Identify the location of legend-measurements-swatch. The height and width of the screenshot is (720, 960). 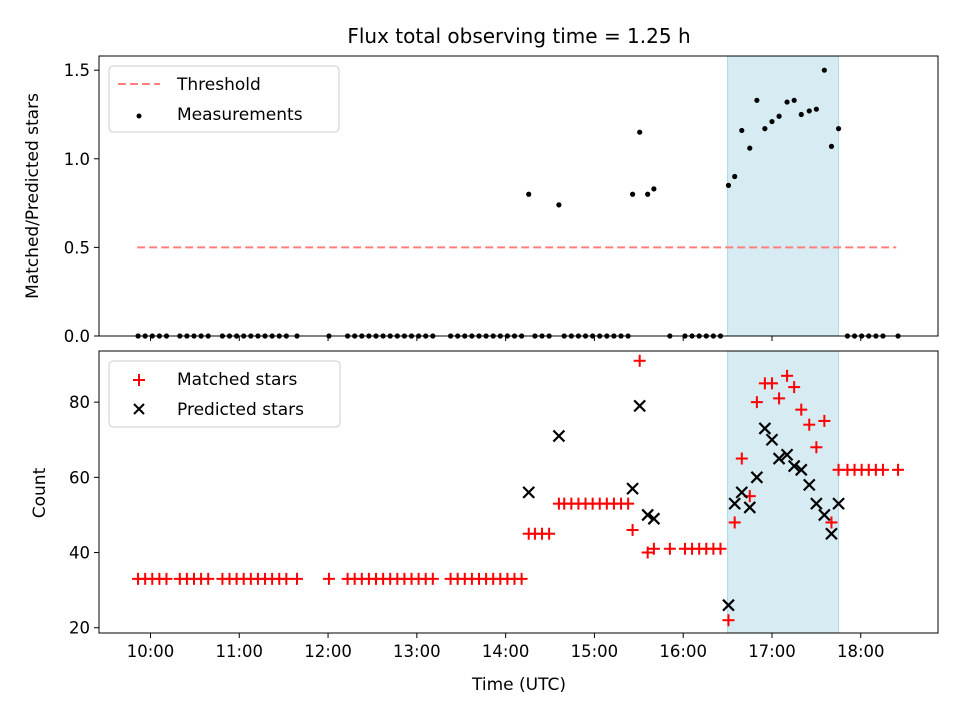
(139, 116).